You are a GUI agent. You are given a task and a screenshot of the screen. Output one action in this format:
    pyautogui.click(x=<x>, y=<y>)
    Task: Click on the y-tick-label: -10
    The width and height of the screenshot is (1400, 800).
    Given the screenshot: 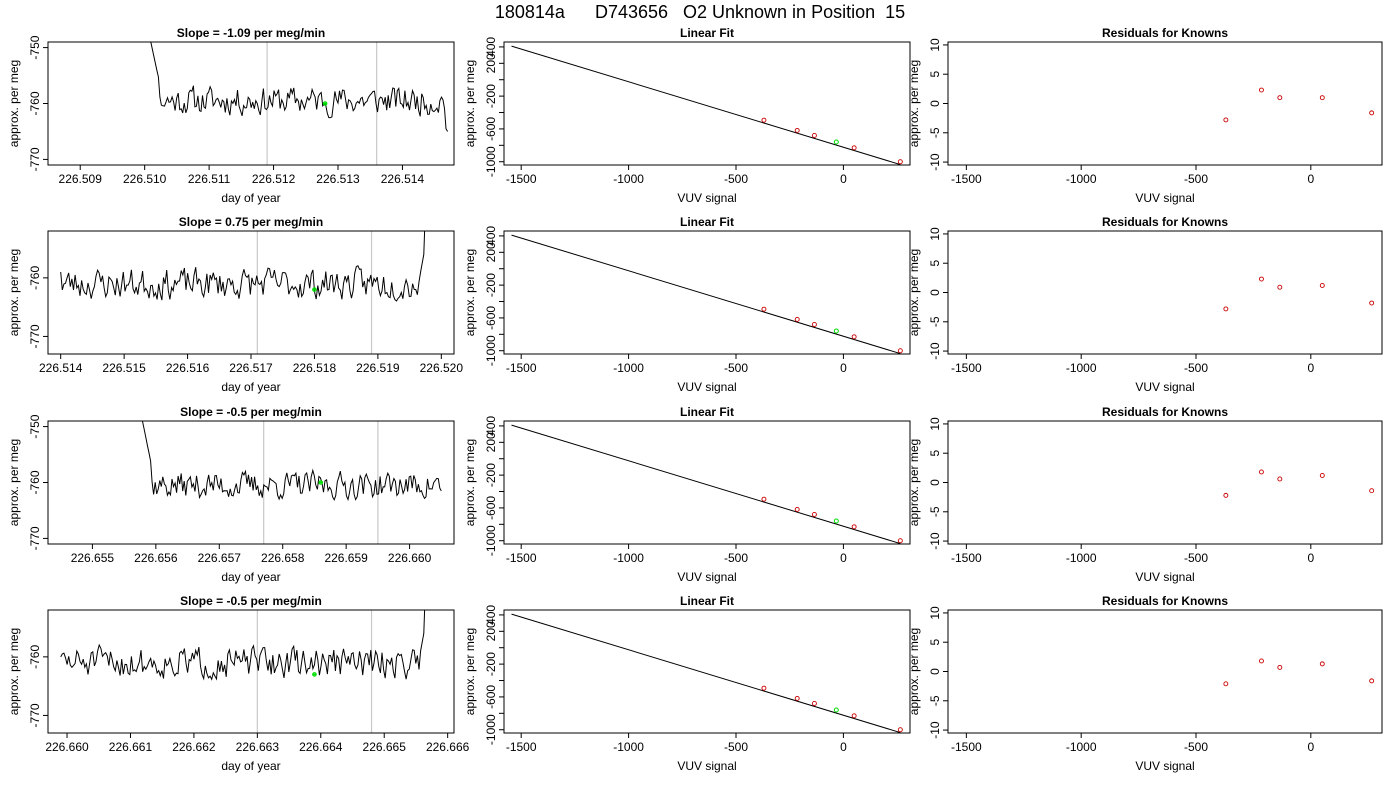 What is the action you would take?
    pyautogui.click(x=935, y=351)
    